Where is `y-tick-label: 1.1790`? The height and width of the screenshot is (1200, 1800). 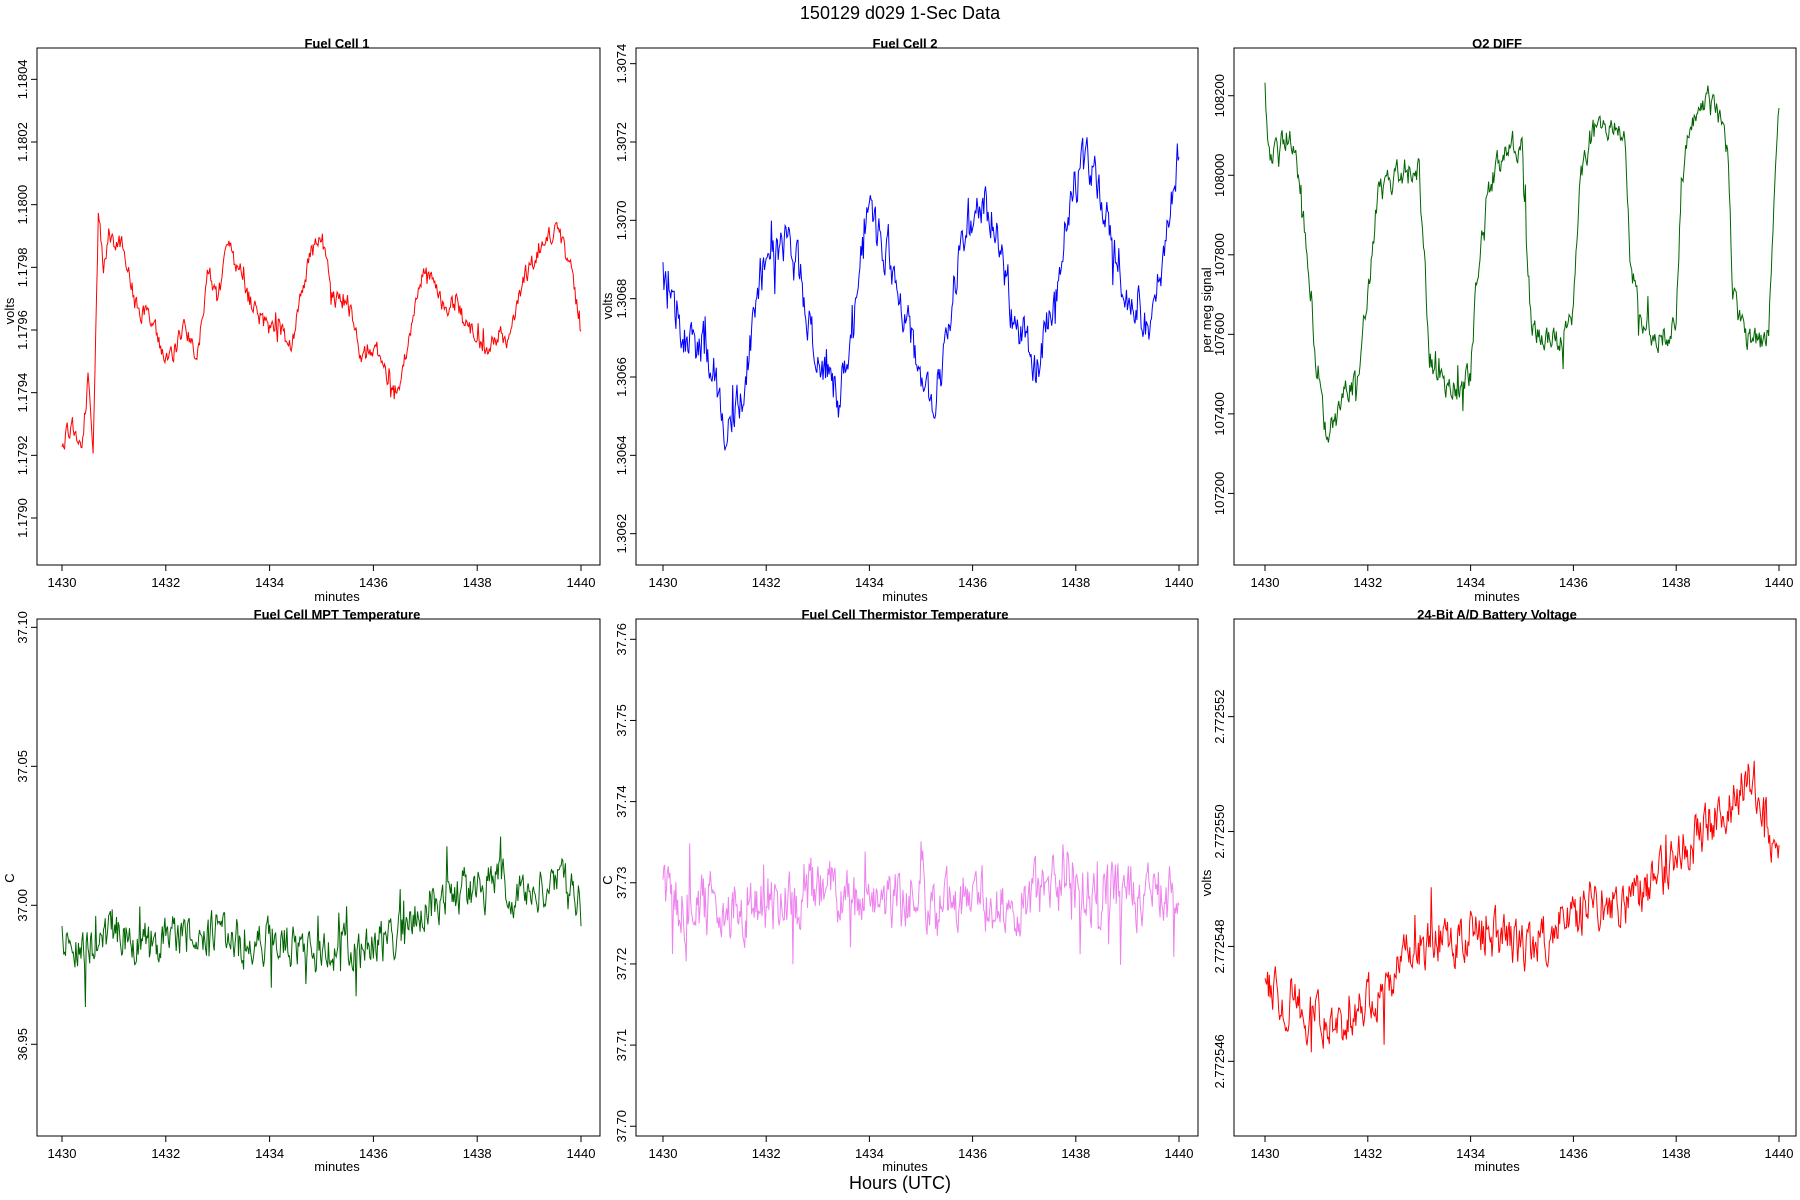 y-tick-label: 1.1790 is located at coordinates (22, 518).